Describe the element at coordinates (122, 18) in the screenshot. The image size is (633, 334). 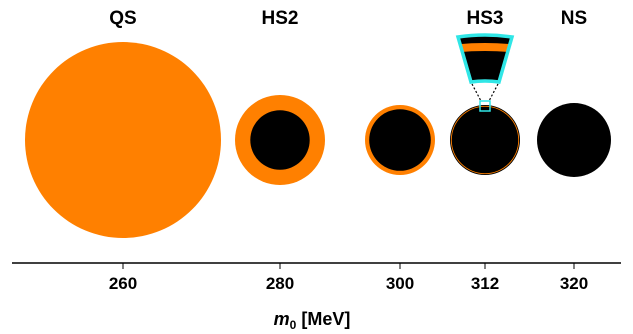
I see `title-qs: QS` at that location.